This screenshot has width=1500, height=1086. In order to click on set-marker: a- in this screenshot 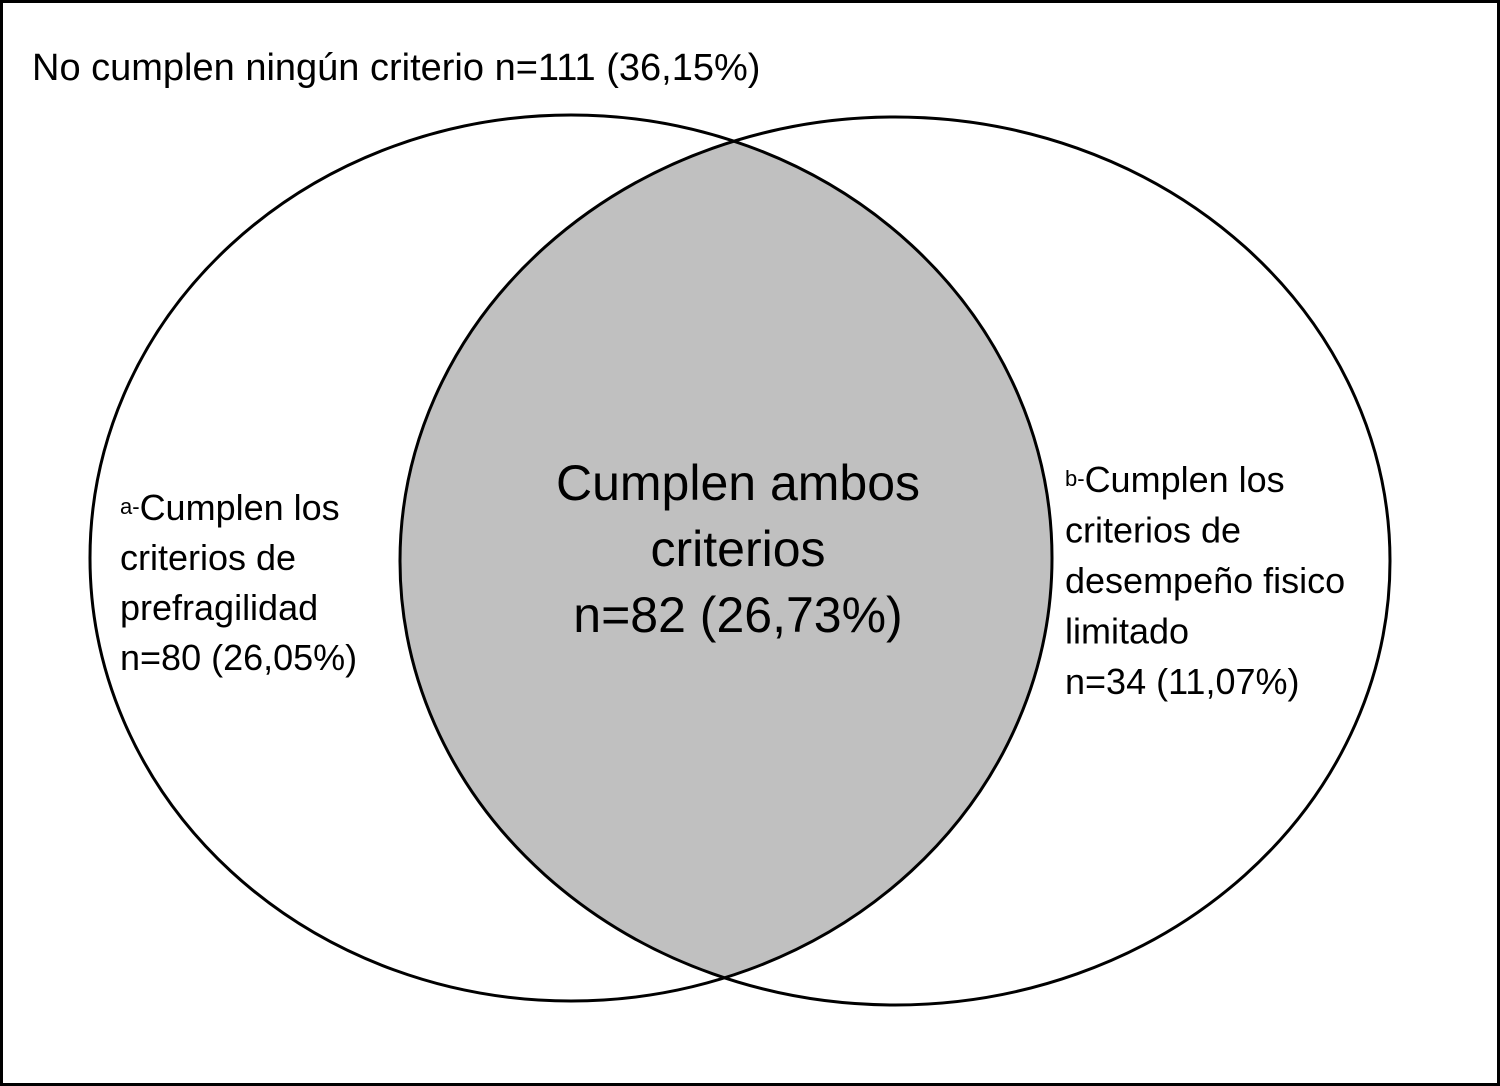, I will do `click(130, 506)`.